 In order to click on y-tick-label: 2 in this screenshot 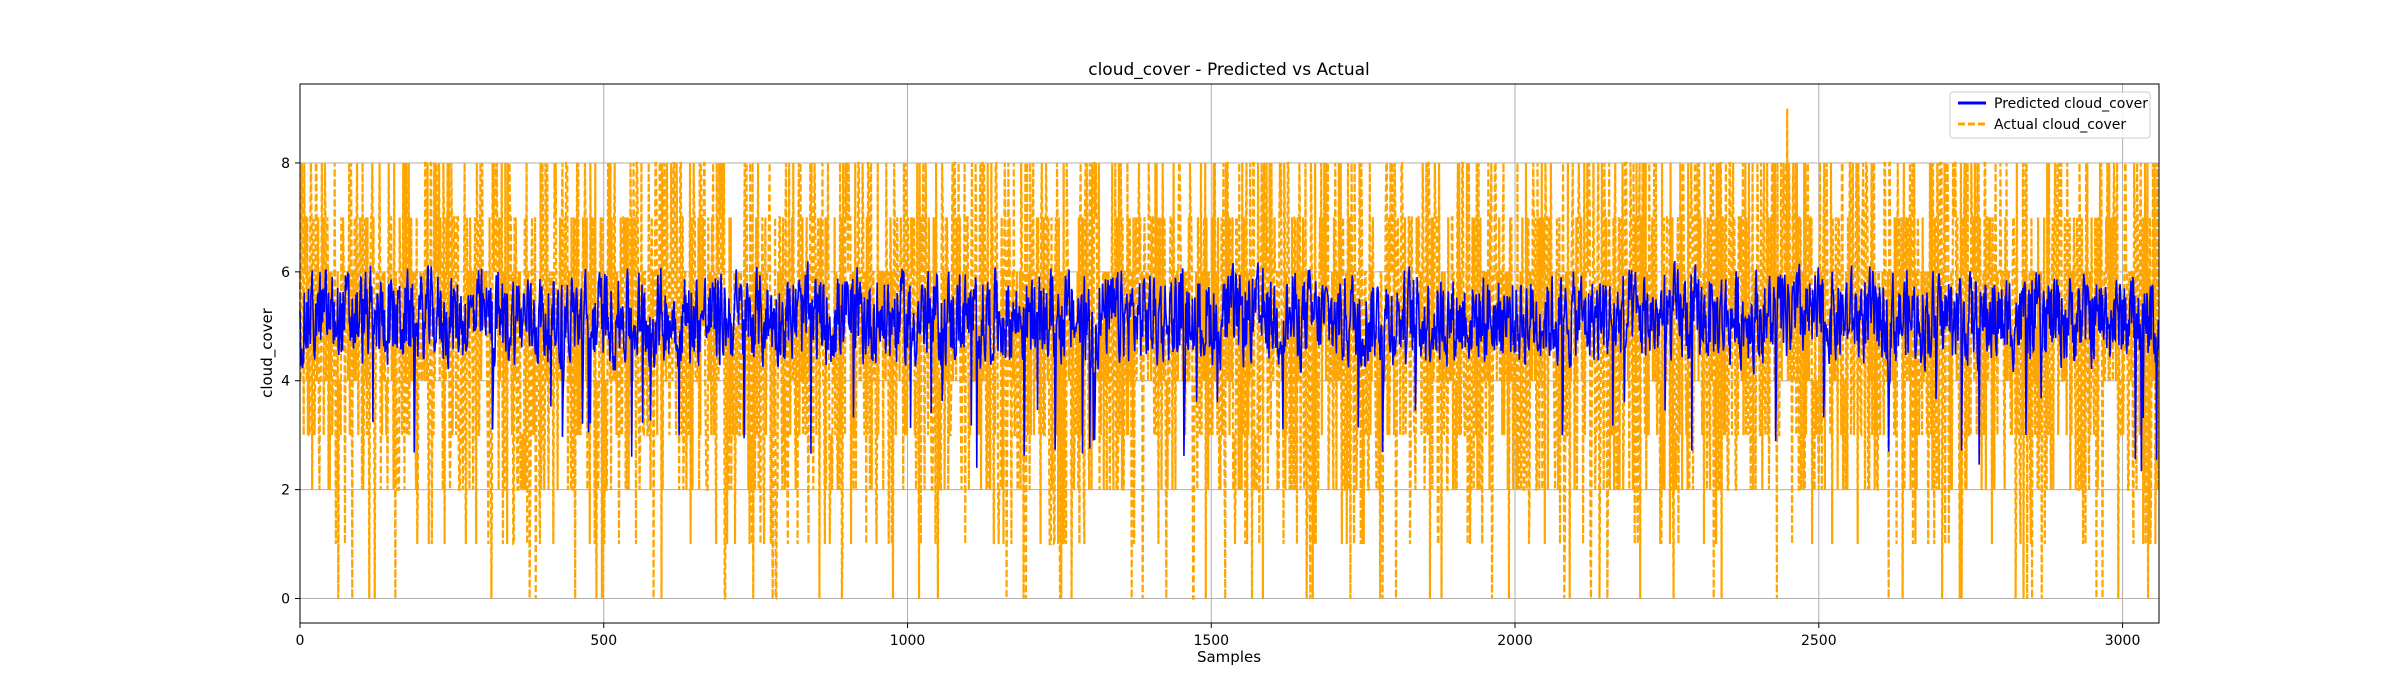, I will do `click(285, 491)`.